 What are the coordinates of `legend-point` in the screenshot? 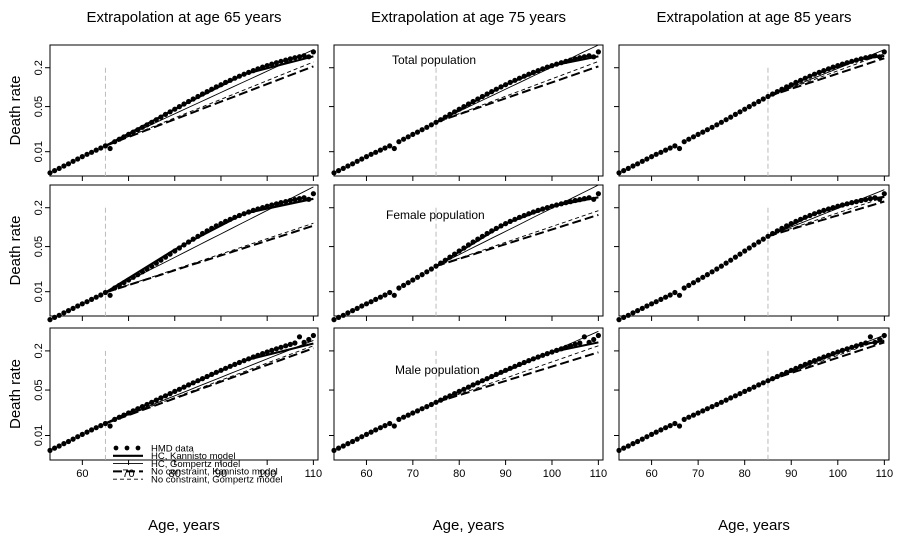 It's located at (127, 448).